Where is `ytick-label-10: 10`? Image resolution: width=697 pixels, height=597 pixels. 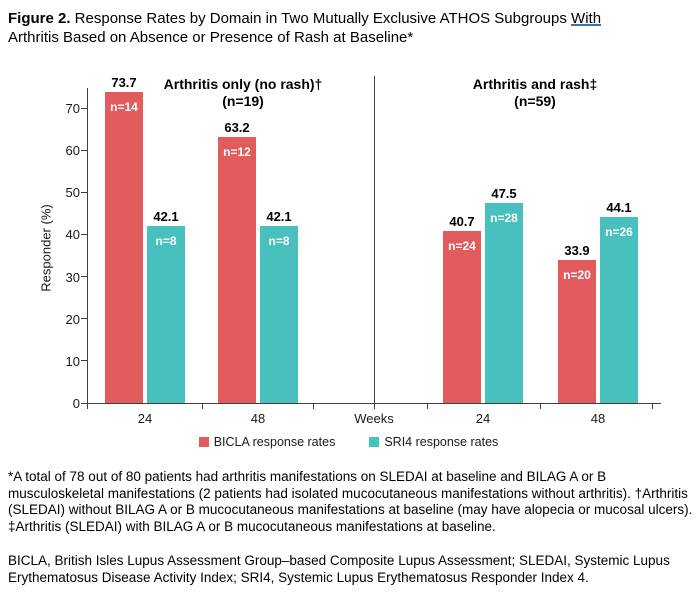 ytick-label-10: 10 is located at coordinates (72, 361).